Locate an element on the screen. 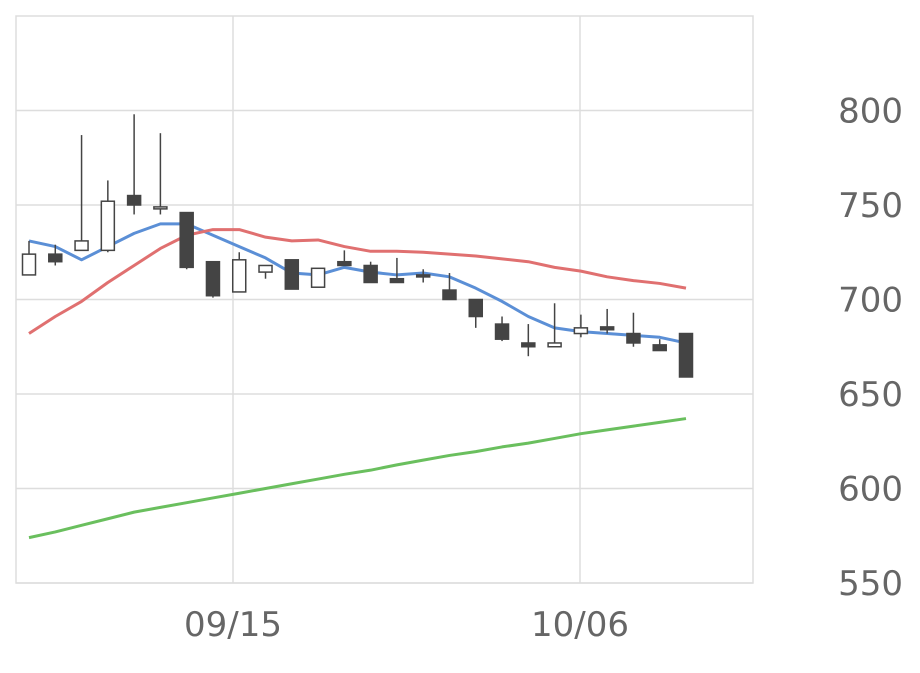  y-axis: 550 600 650 700 750 800 is located at coordinates (870, 348).